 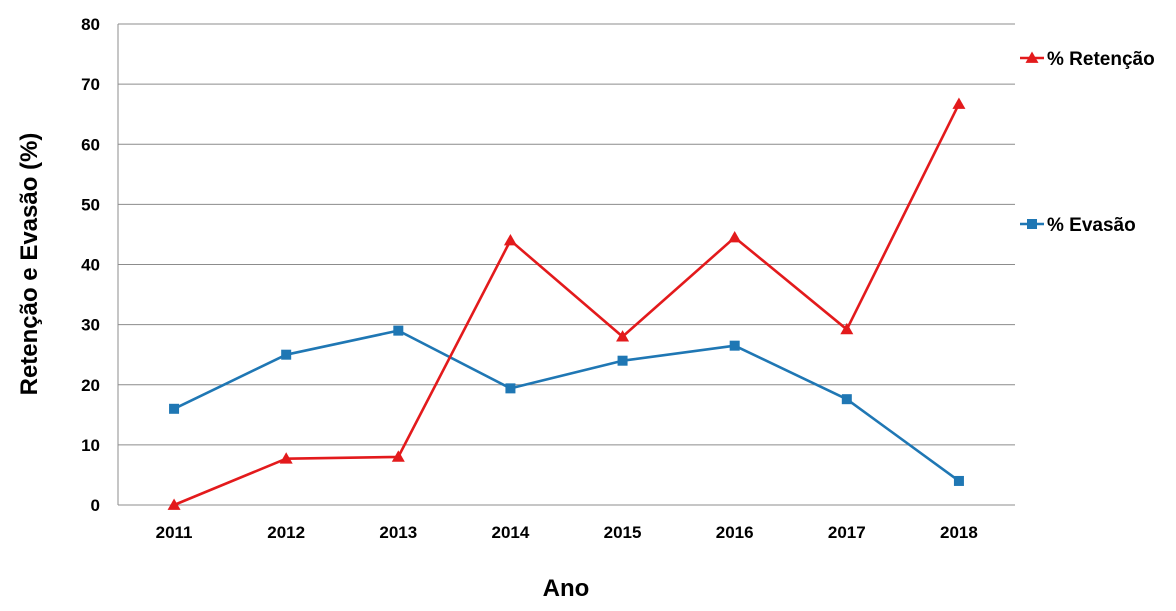 I want to click on legend-label: % Evasão, so click(x=1091, y=225).